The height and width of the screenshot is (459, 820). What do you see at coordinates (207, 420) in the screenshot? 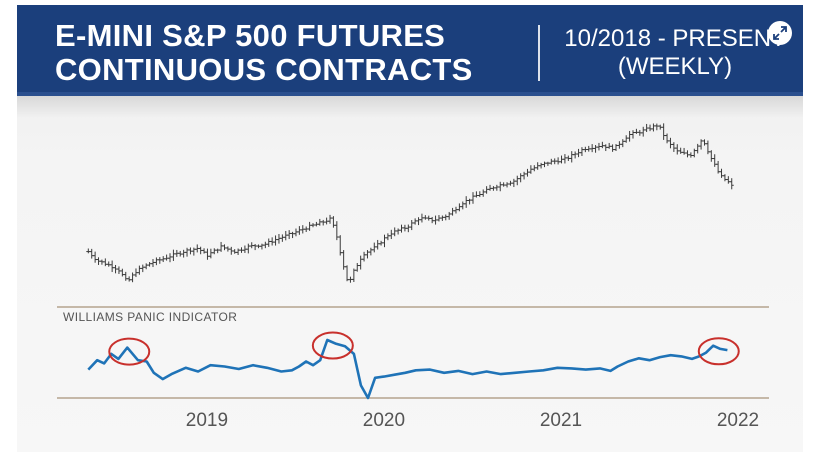
I see `x-tick-label-2019: 2019` at bounding box center [207, 420].